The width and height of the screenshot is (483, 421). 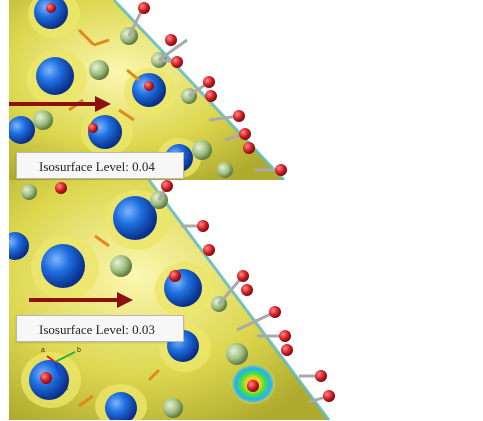 I want to click on carbon-atoms, so click(x=133, y=102).